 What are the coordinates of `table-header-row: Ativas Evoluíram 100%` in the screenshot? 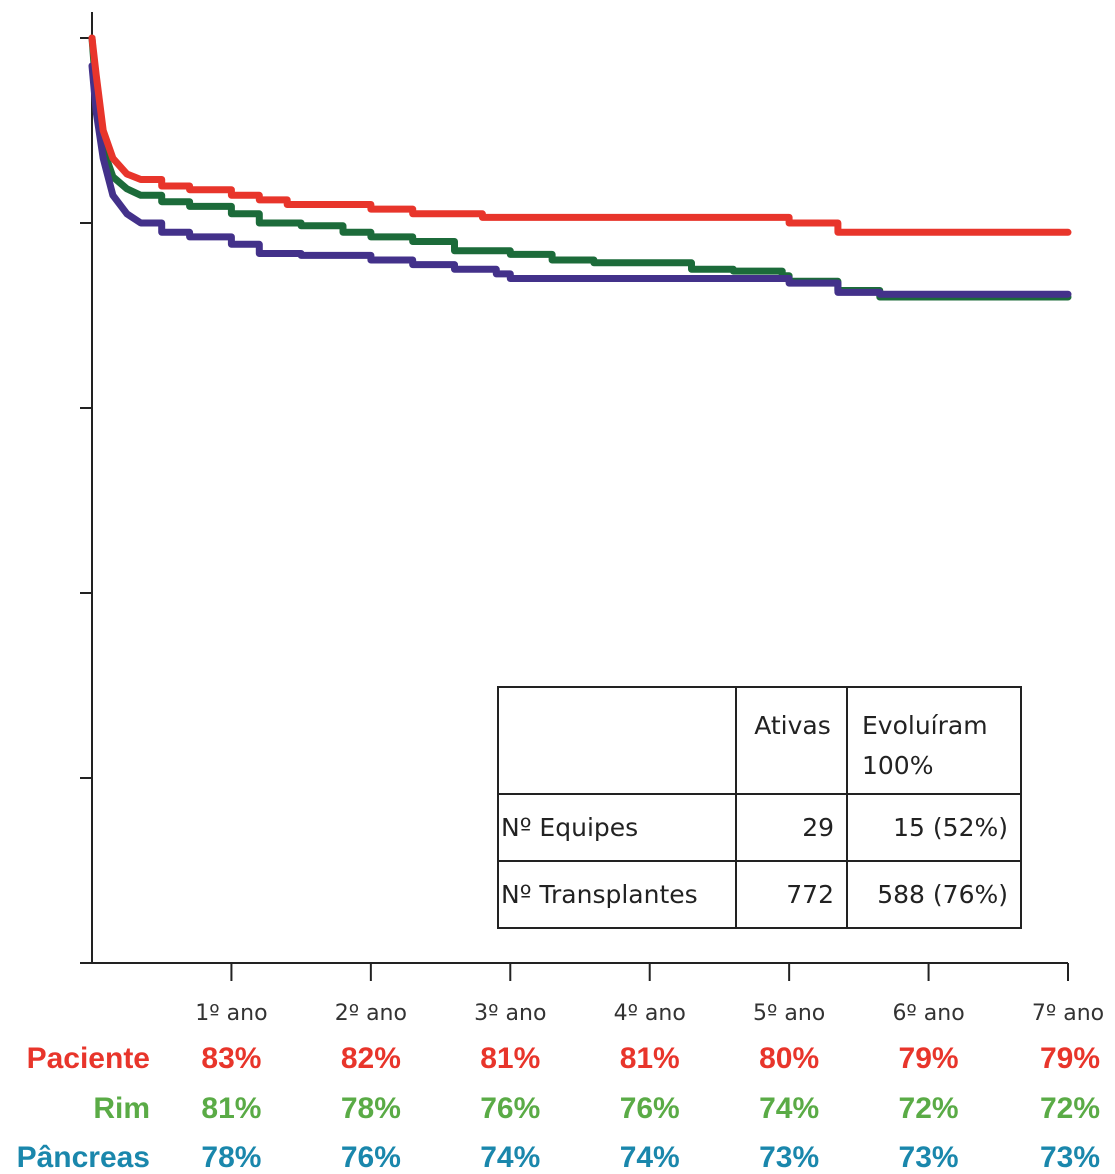 It's located at (759, 740).